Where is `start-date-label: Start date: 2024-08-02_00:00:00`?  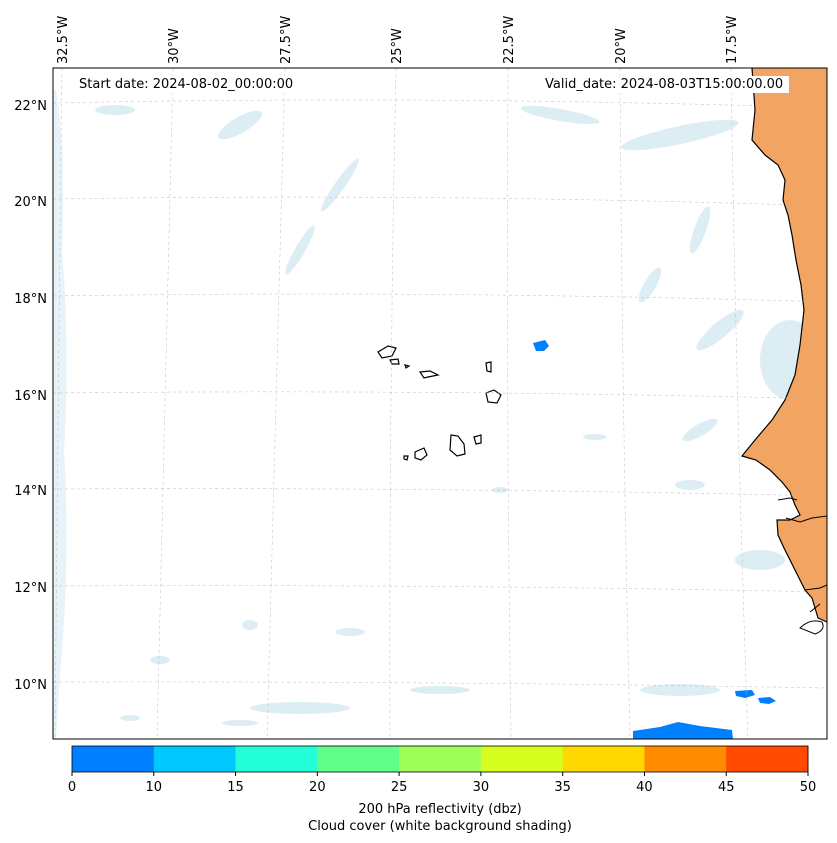 start-date-label: Start date: 2024-08-02_00:00:00 is located at coordinates (186, 84).